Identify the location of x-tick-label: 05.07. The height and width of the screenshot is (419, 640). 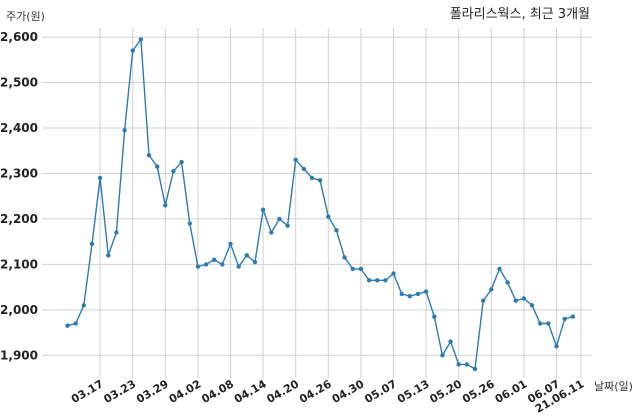
(380, 391).